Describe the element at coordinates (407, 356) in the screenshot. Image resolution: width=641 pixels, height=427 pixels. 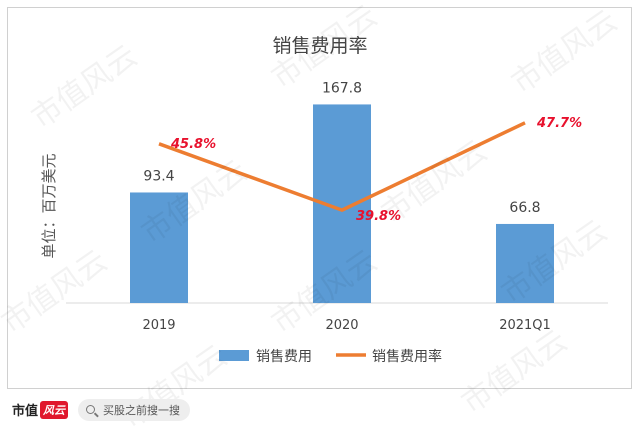
I see `legend-label-line: 销售费用率` at that location.